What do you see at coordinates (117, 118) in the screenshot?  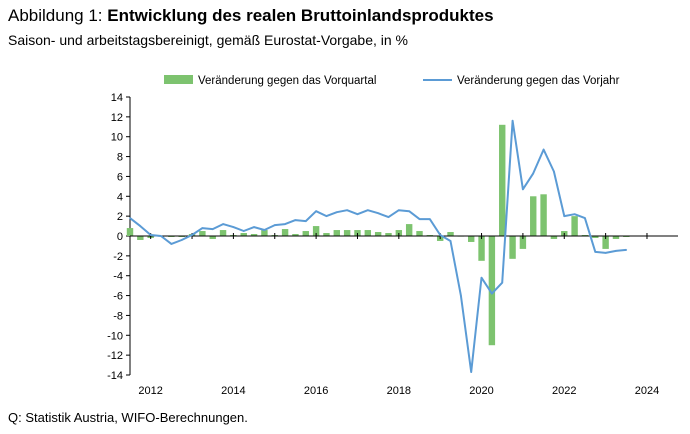 I see `y-tick-label: 12` at bounding box center [117, 118].